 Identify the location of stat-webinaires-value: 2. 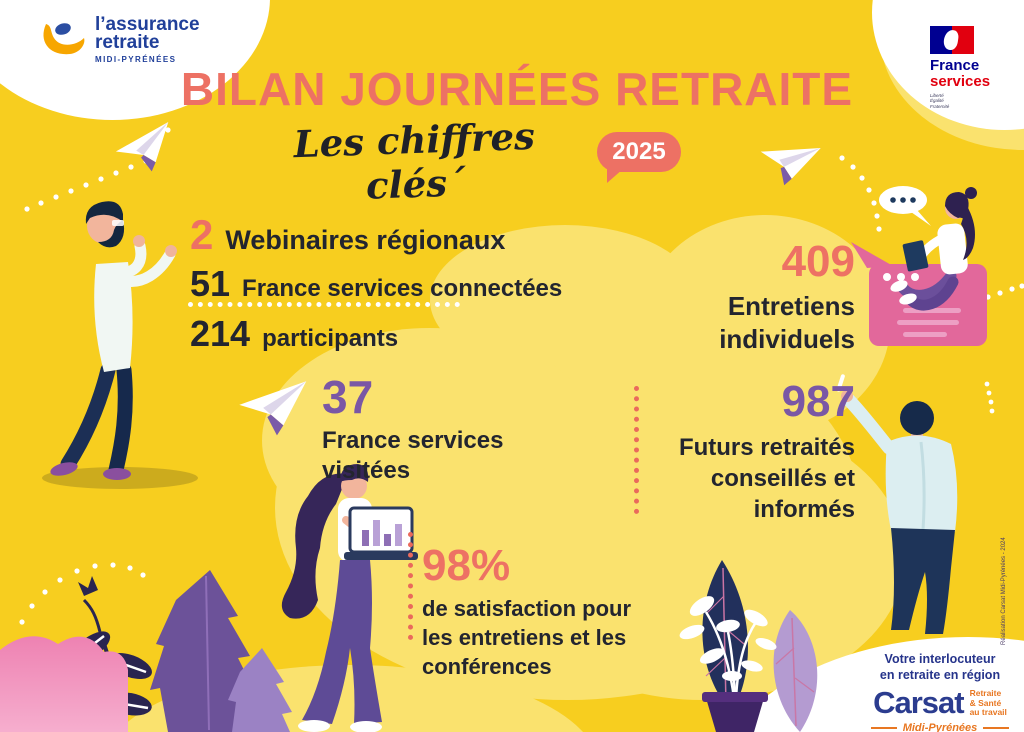
(202, 234).